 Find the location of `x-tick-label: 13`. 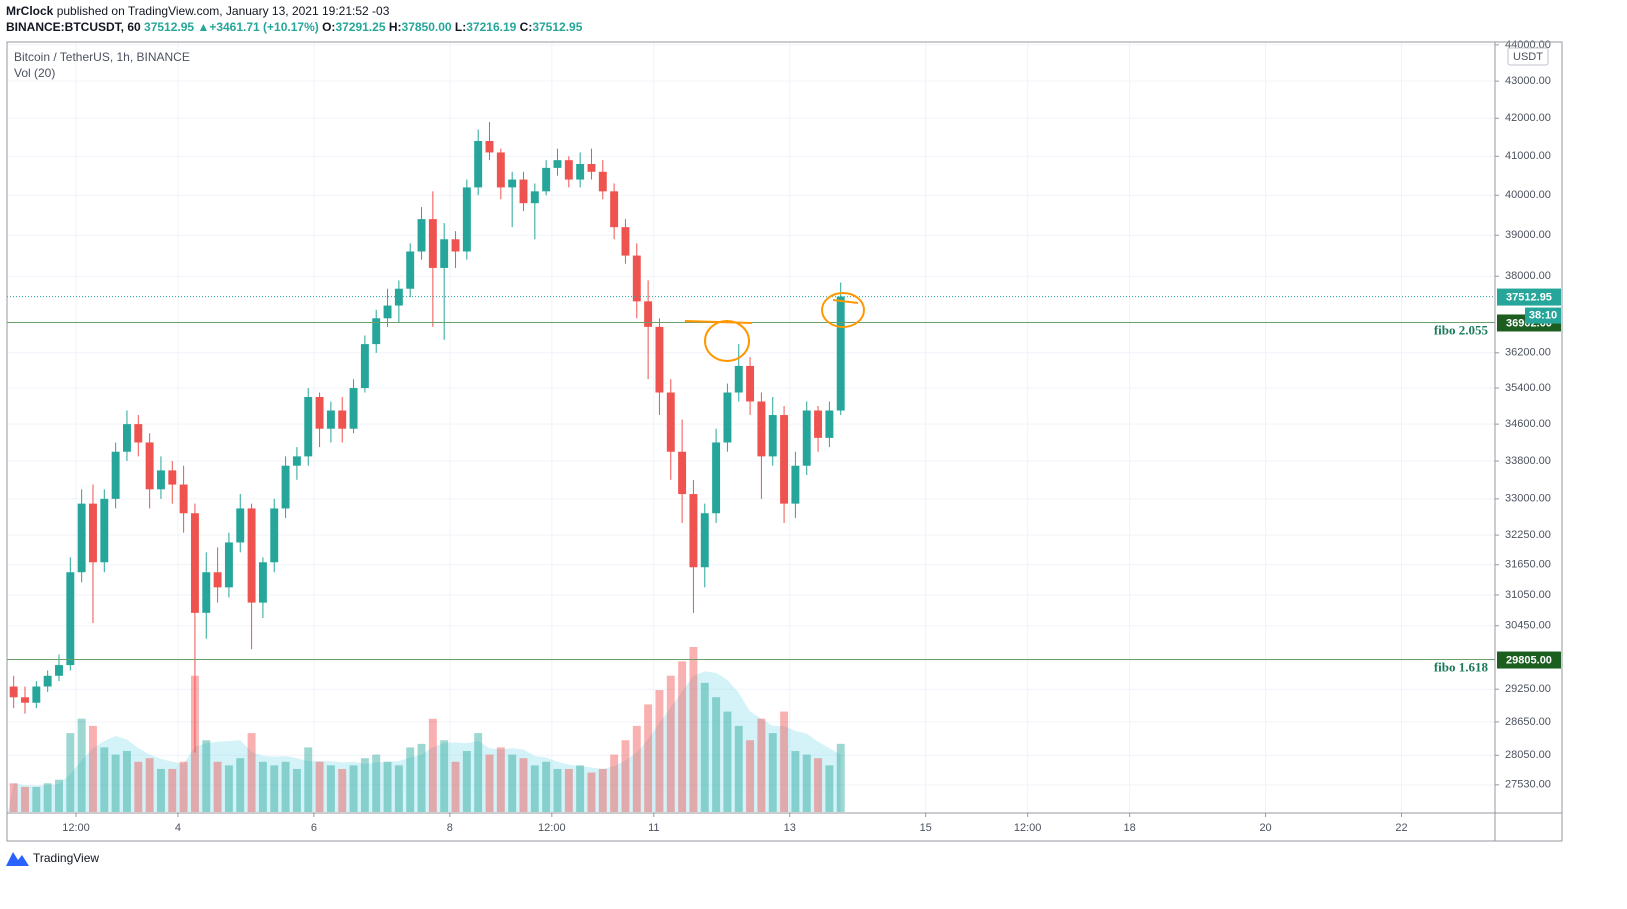

x-tick-label: 13 is located at coordinates (790, 828).